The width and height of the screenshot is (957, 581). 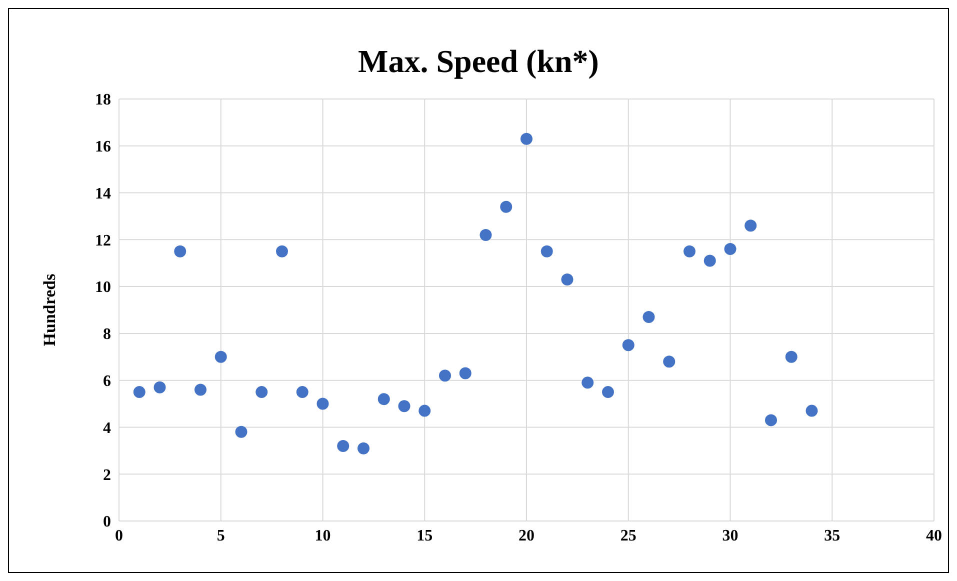 What do you see at coordinates (730, 535) in the screenshot?
I see `x-tick-label: 30` at bounding box center [730, 535].